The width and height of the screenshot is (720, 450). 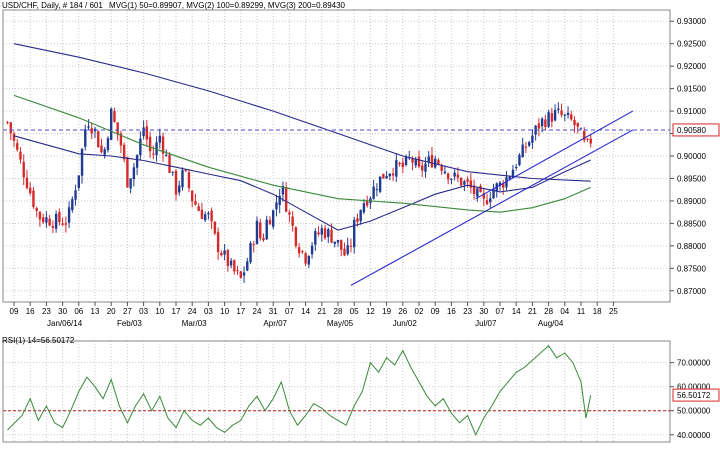 I want to click on legend-ma3: MVG(3) 200=0.89430, so click(x=306, y=5).